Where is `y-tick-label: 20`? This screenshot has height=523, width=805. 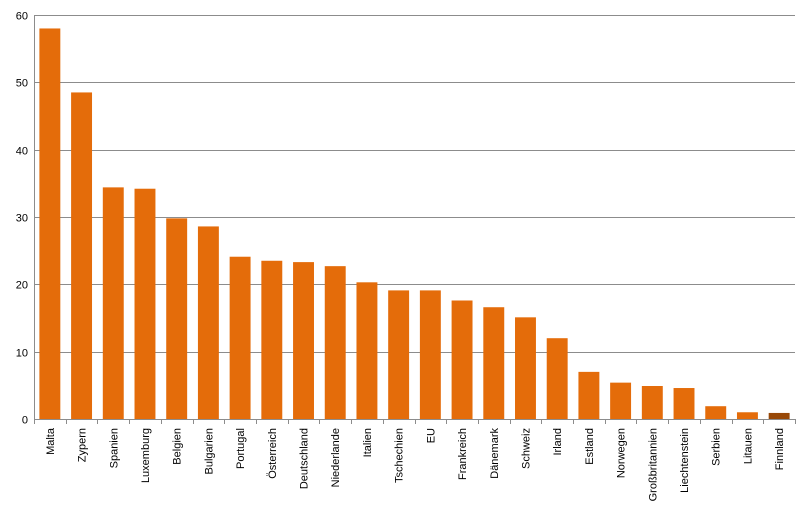 y-tick-label: 20 is located at coordinates (22, 286).